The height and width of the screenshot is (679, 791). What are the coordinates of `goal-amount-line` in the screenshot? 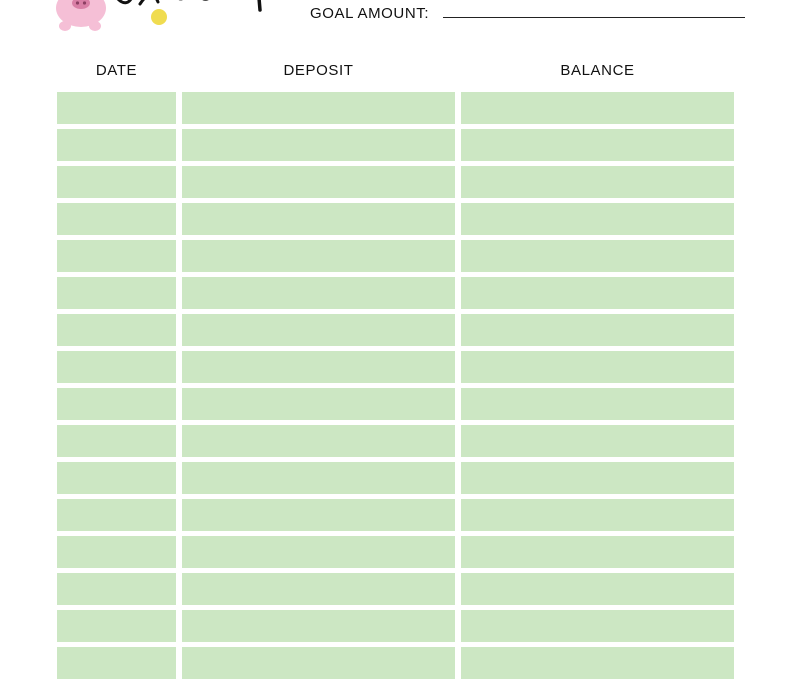 It's located at (594, 17).